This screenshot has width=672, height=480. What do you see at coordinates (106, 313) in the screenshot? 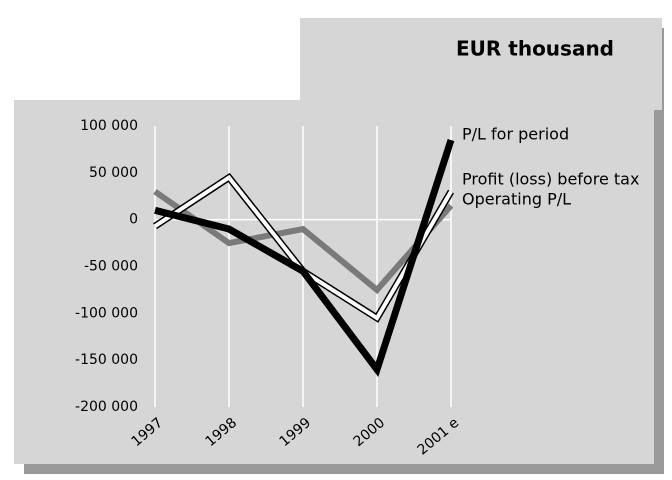
I see `y-tick-label: -100 000` at bounding box center [106, 313].